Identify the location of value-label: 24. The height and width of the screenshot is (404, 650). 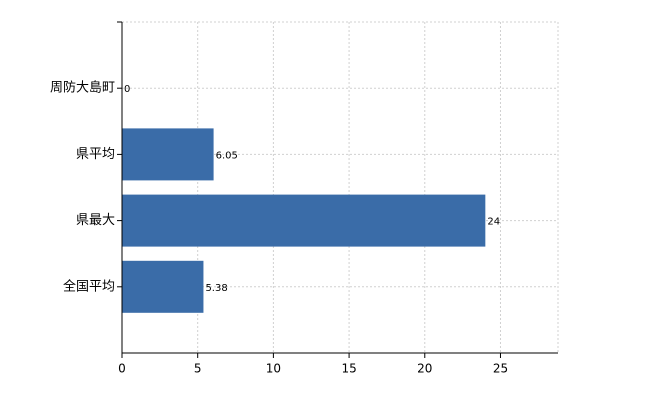
(493, 222).